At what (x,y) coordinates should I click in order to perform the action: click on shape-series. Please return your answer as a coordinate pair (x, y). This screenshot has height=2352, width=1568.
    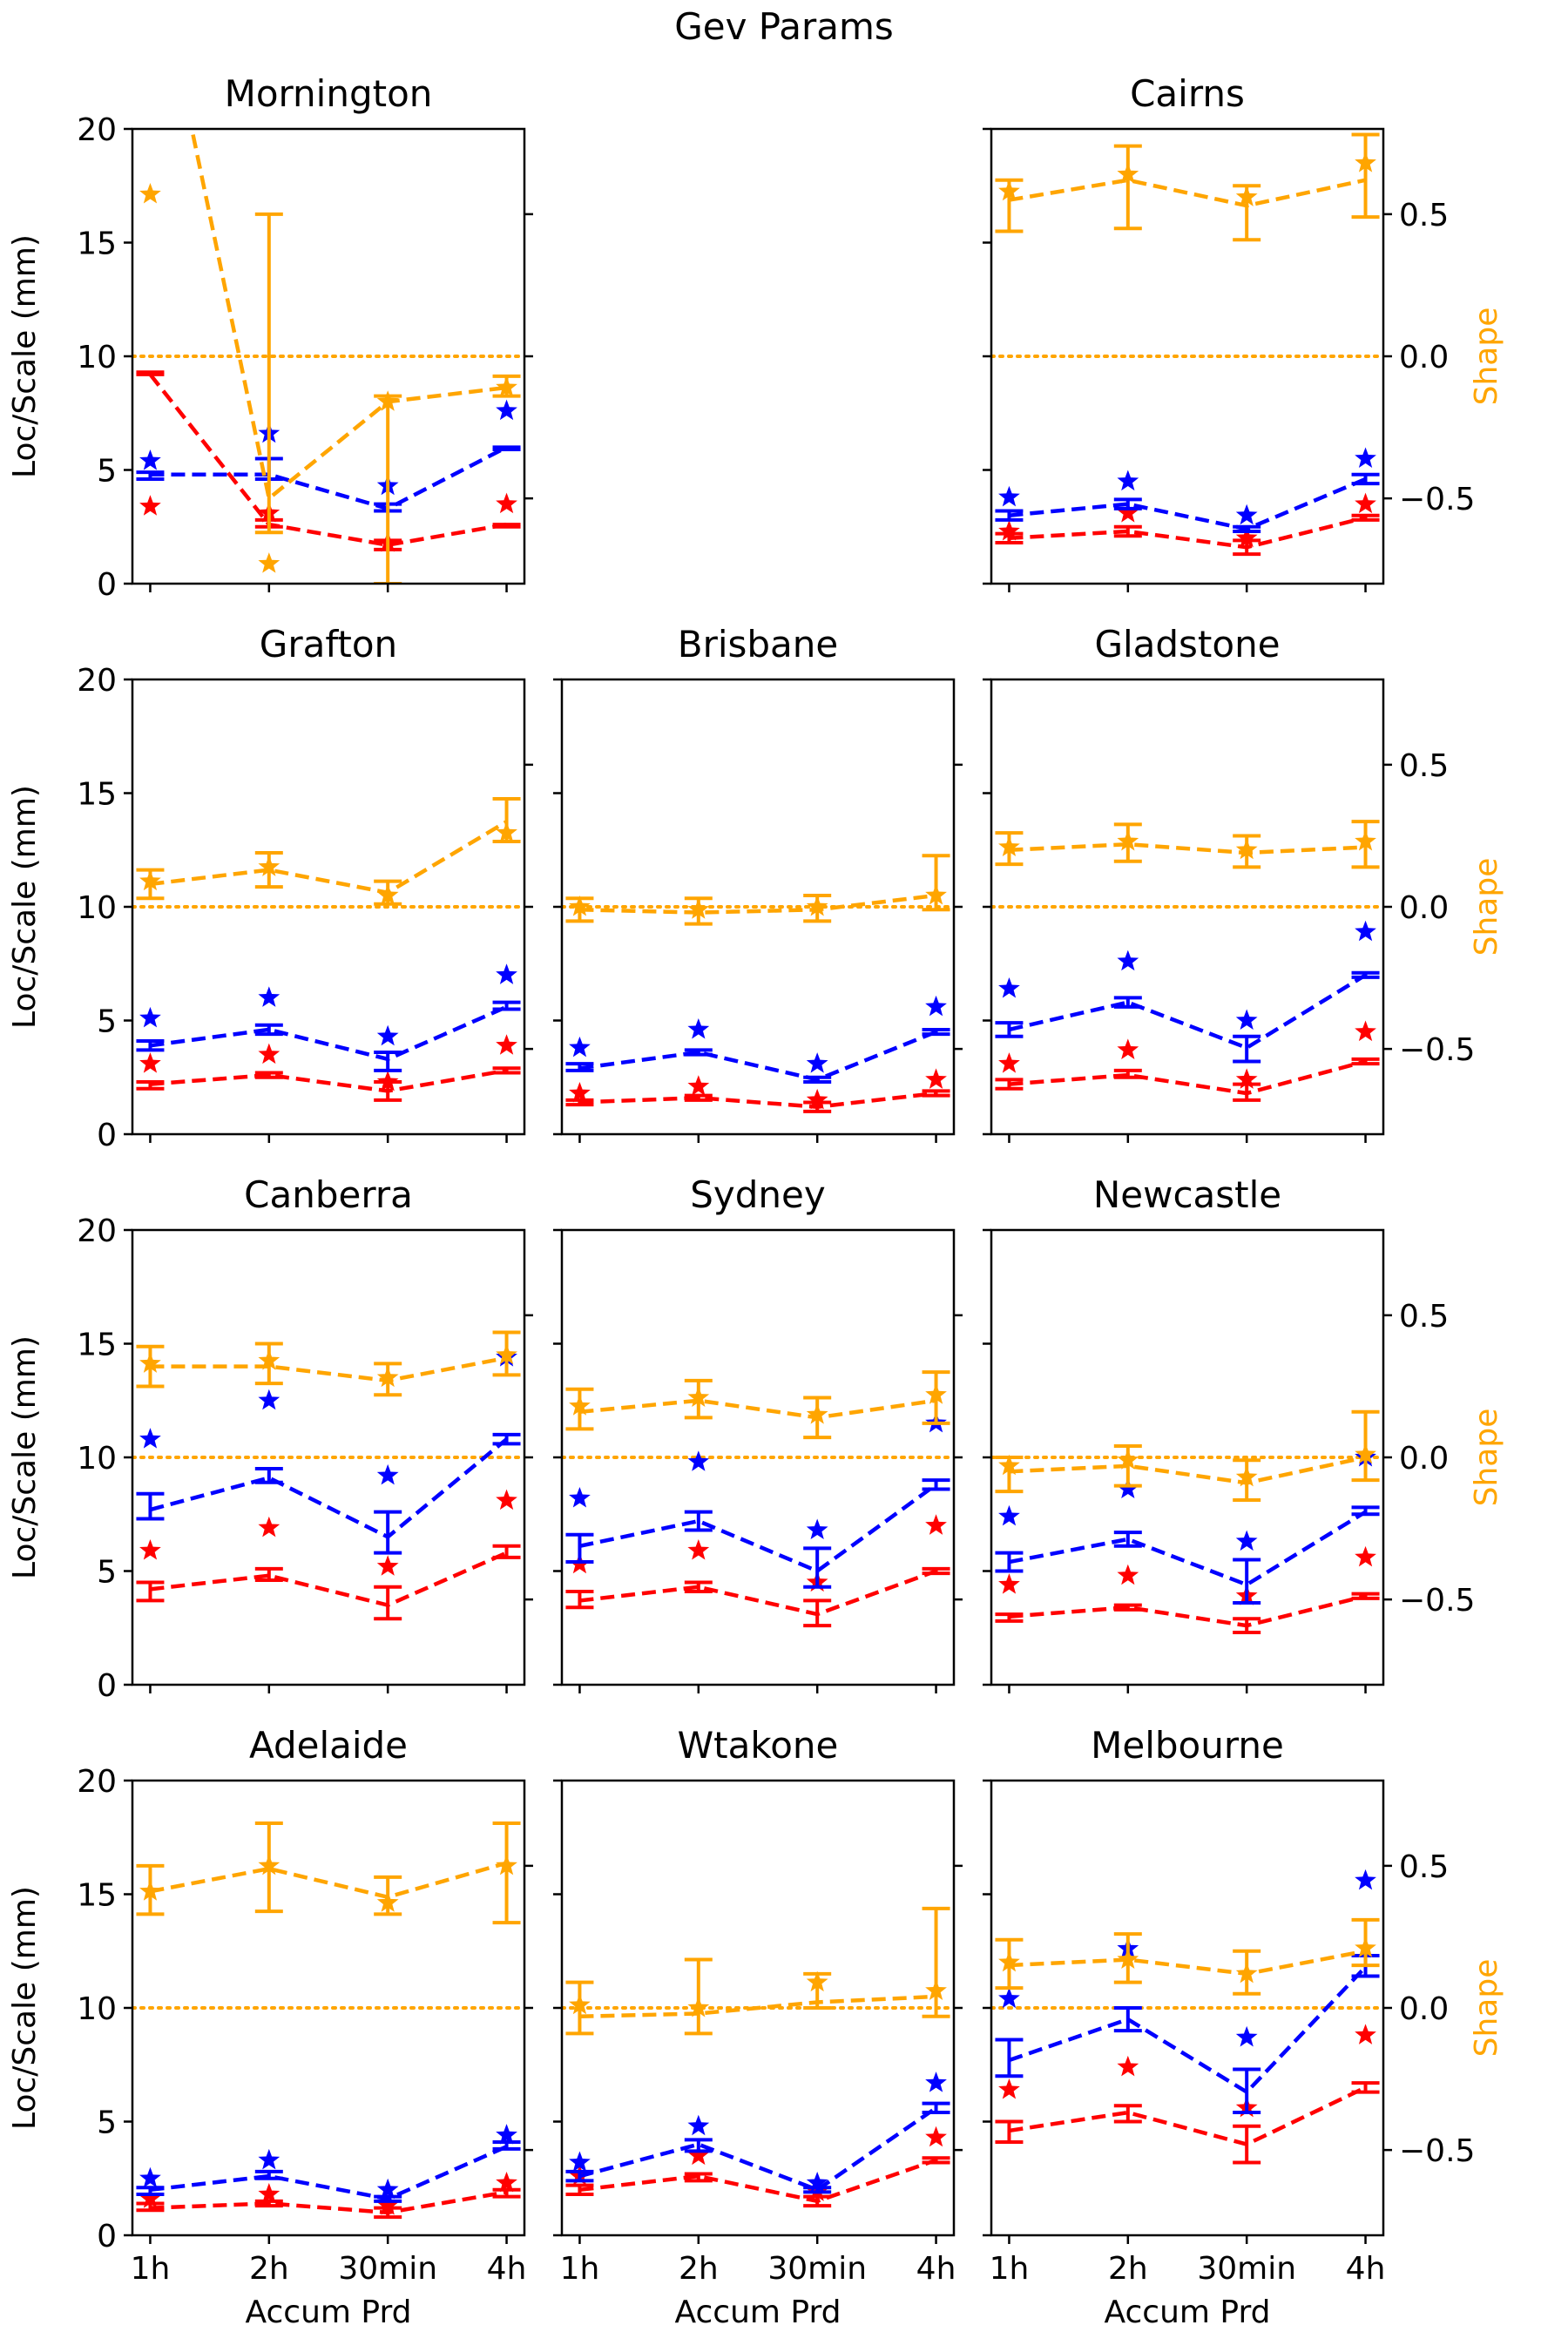
    Looking at the image, I should click on (329, 851).